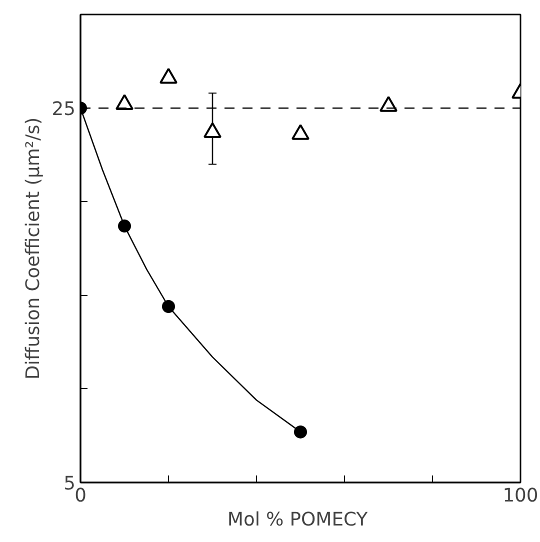  What do you see at coordinates (80, 496) in the screenshot?
I see `x-tick-label: 0` at bounding box center [80, 496].